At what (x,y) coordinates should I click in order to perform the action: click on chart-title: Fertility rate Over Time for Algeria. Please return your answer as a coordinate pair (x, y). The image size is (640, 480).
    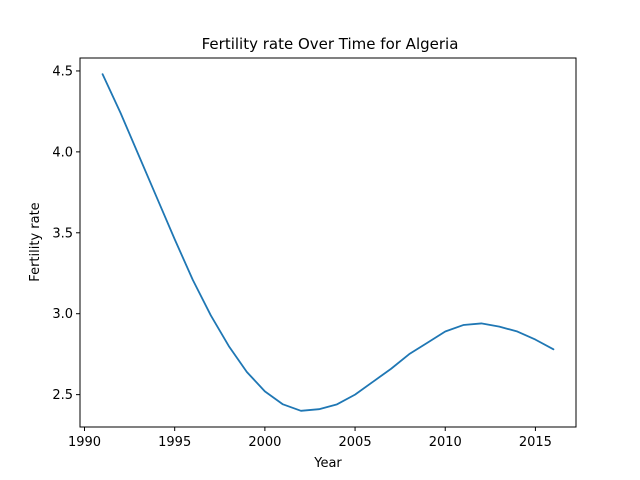
    Looking at the image, I should click on (330, 44).